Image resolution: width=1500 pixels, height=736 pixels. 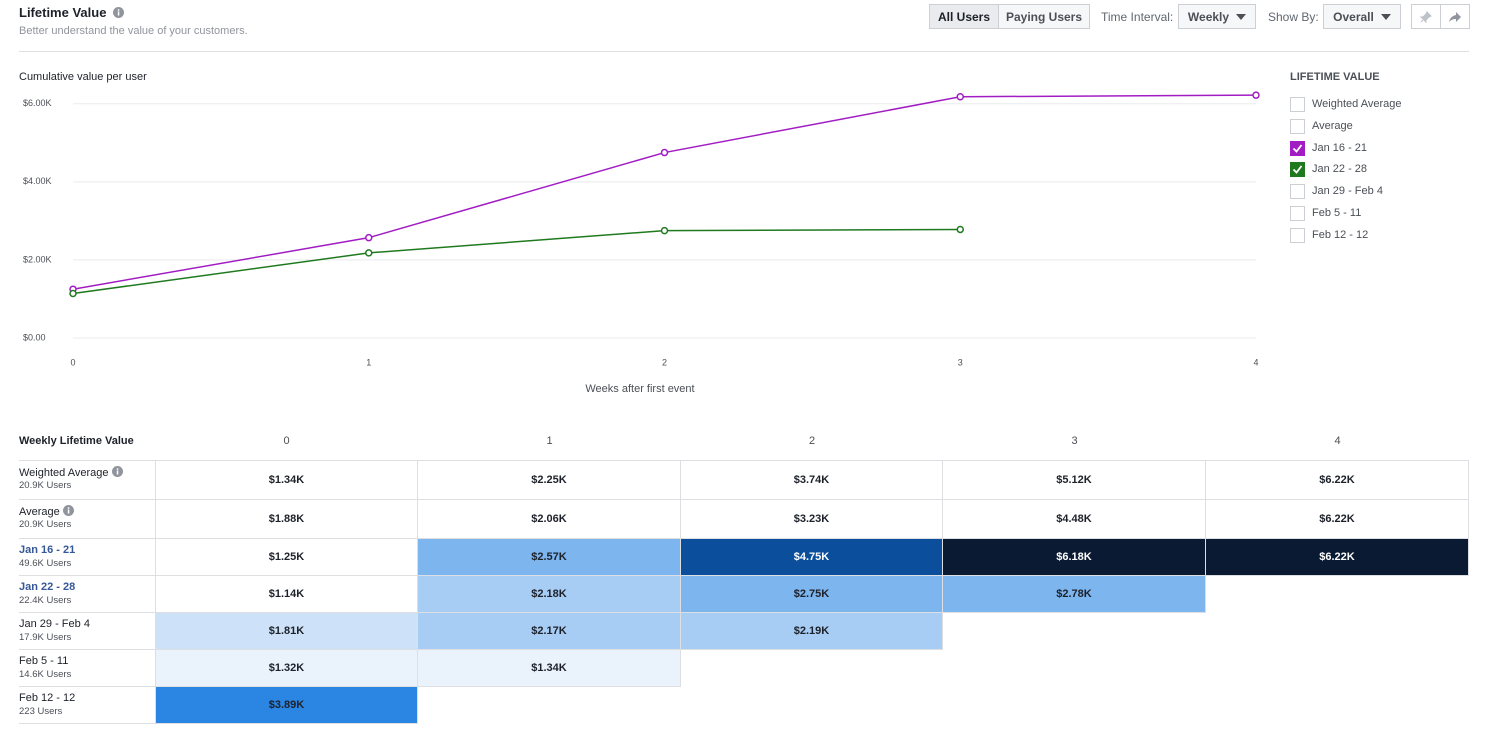 What do you see at coordinates (549, 480) in the screenshot?
I see `table-cell: $2.25K` at bounding box center [549, 480].